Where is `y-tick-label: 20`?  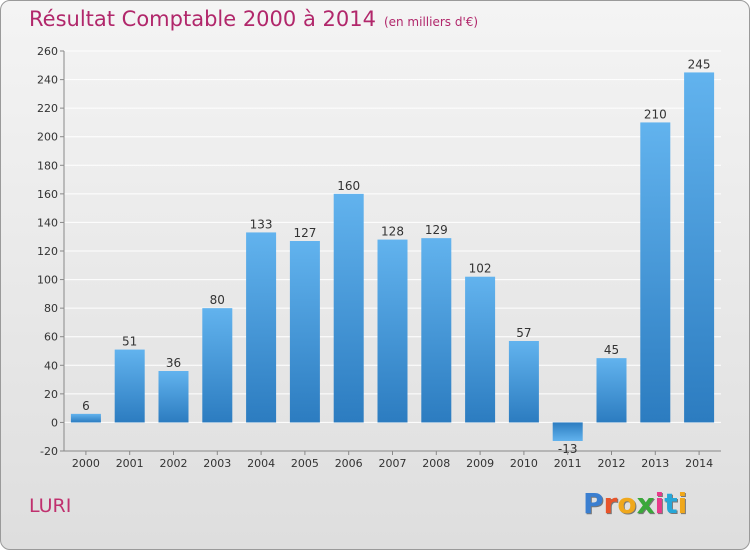
y-tick-label: 20 is located at coordinates (51, 394).